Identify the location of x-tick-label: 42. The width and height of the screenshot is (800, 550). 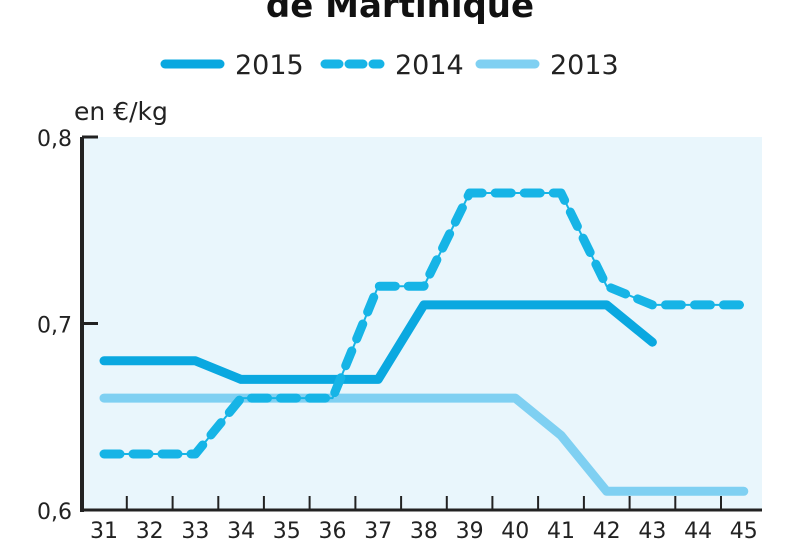
(607, 531).